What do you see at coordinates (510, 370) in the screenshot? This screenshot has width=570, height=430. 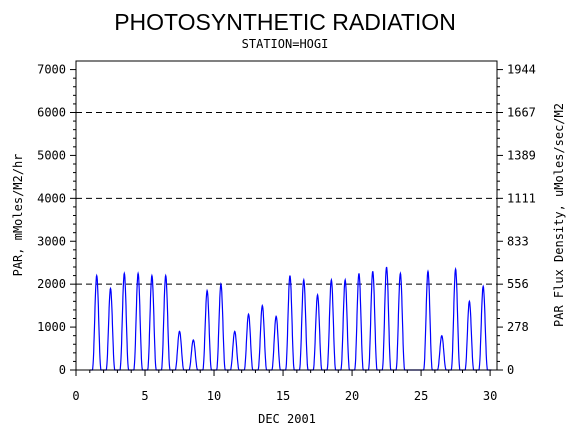 I see `y-tick-label-right: 0` at bounding box center [510, 370].